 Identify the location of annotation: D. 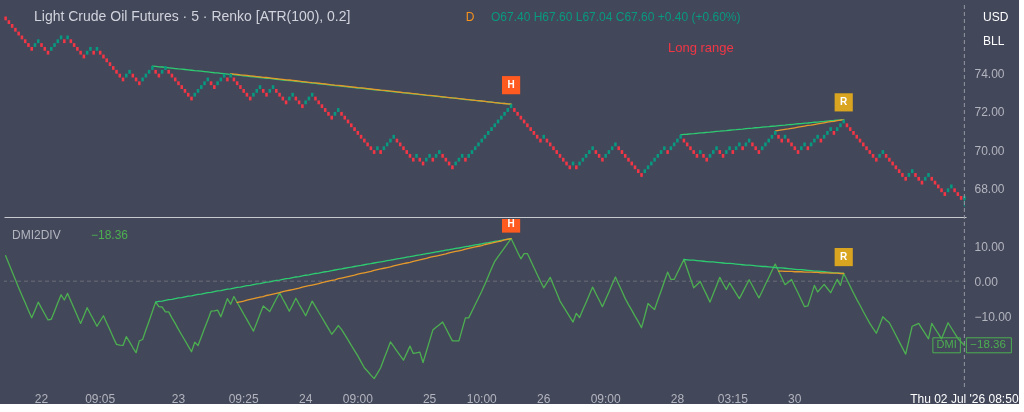
(470, 17).